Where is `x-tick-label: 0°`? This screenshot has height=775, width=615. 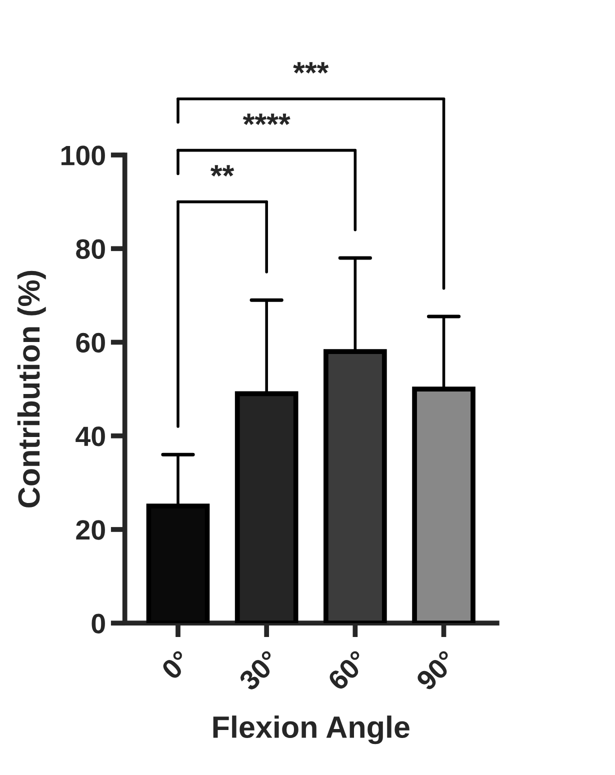 x-tick-label: 0° is located at coordinates (176, 665).